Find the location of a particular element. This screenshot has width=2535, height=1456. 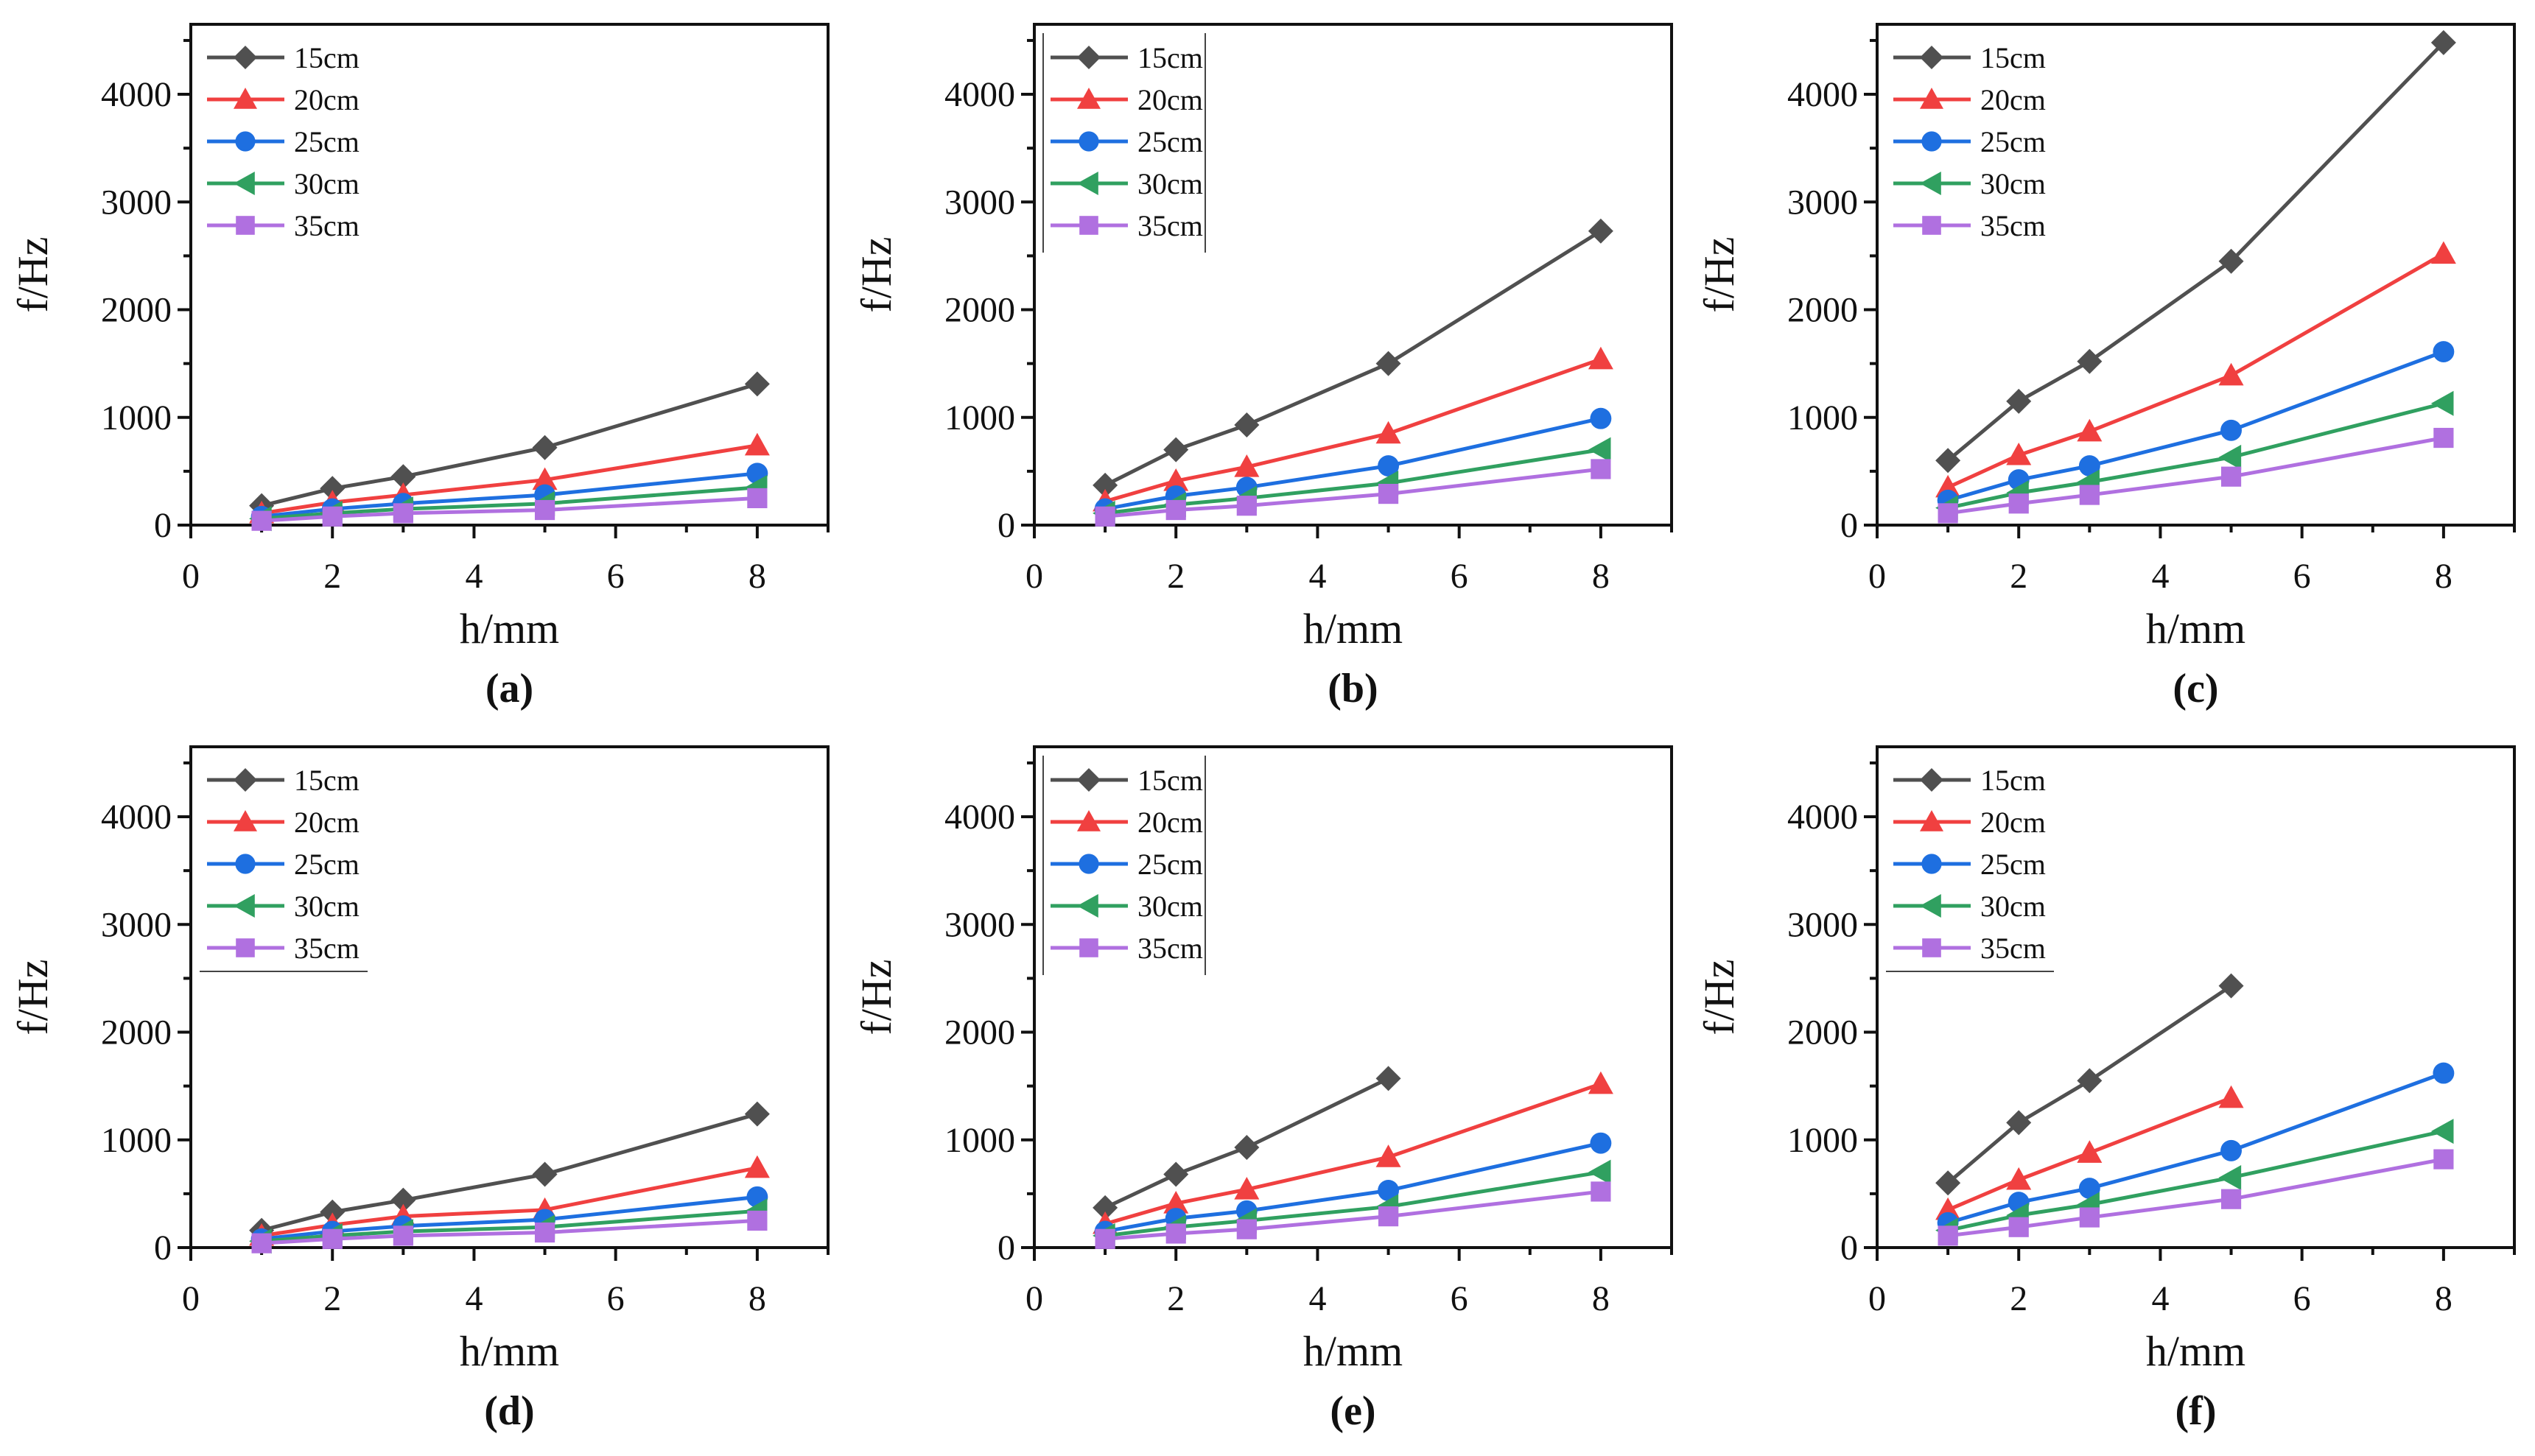

series-line-20cm is located at coordinates (2089, 1154).